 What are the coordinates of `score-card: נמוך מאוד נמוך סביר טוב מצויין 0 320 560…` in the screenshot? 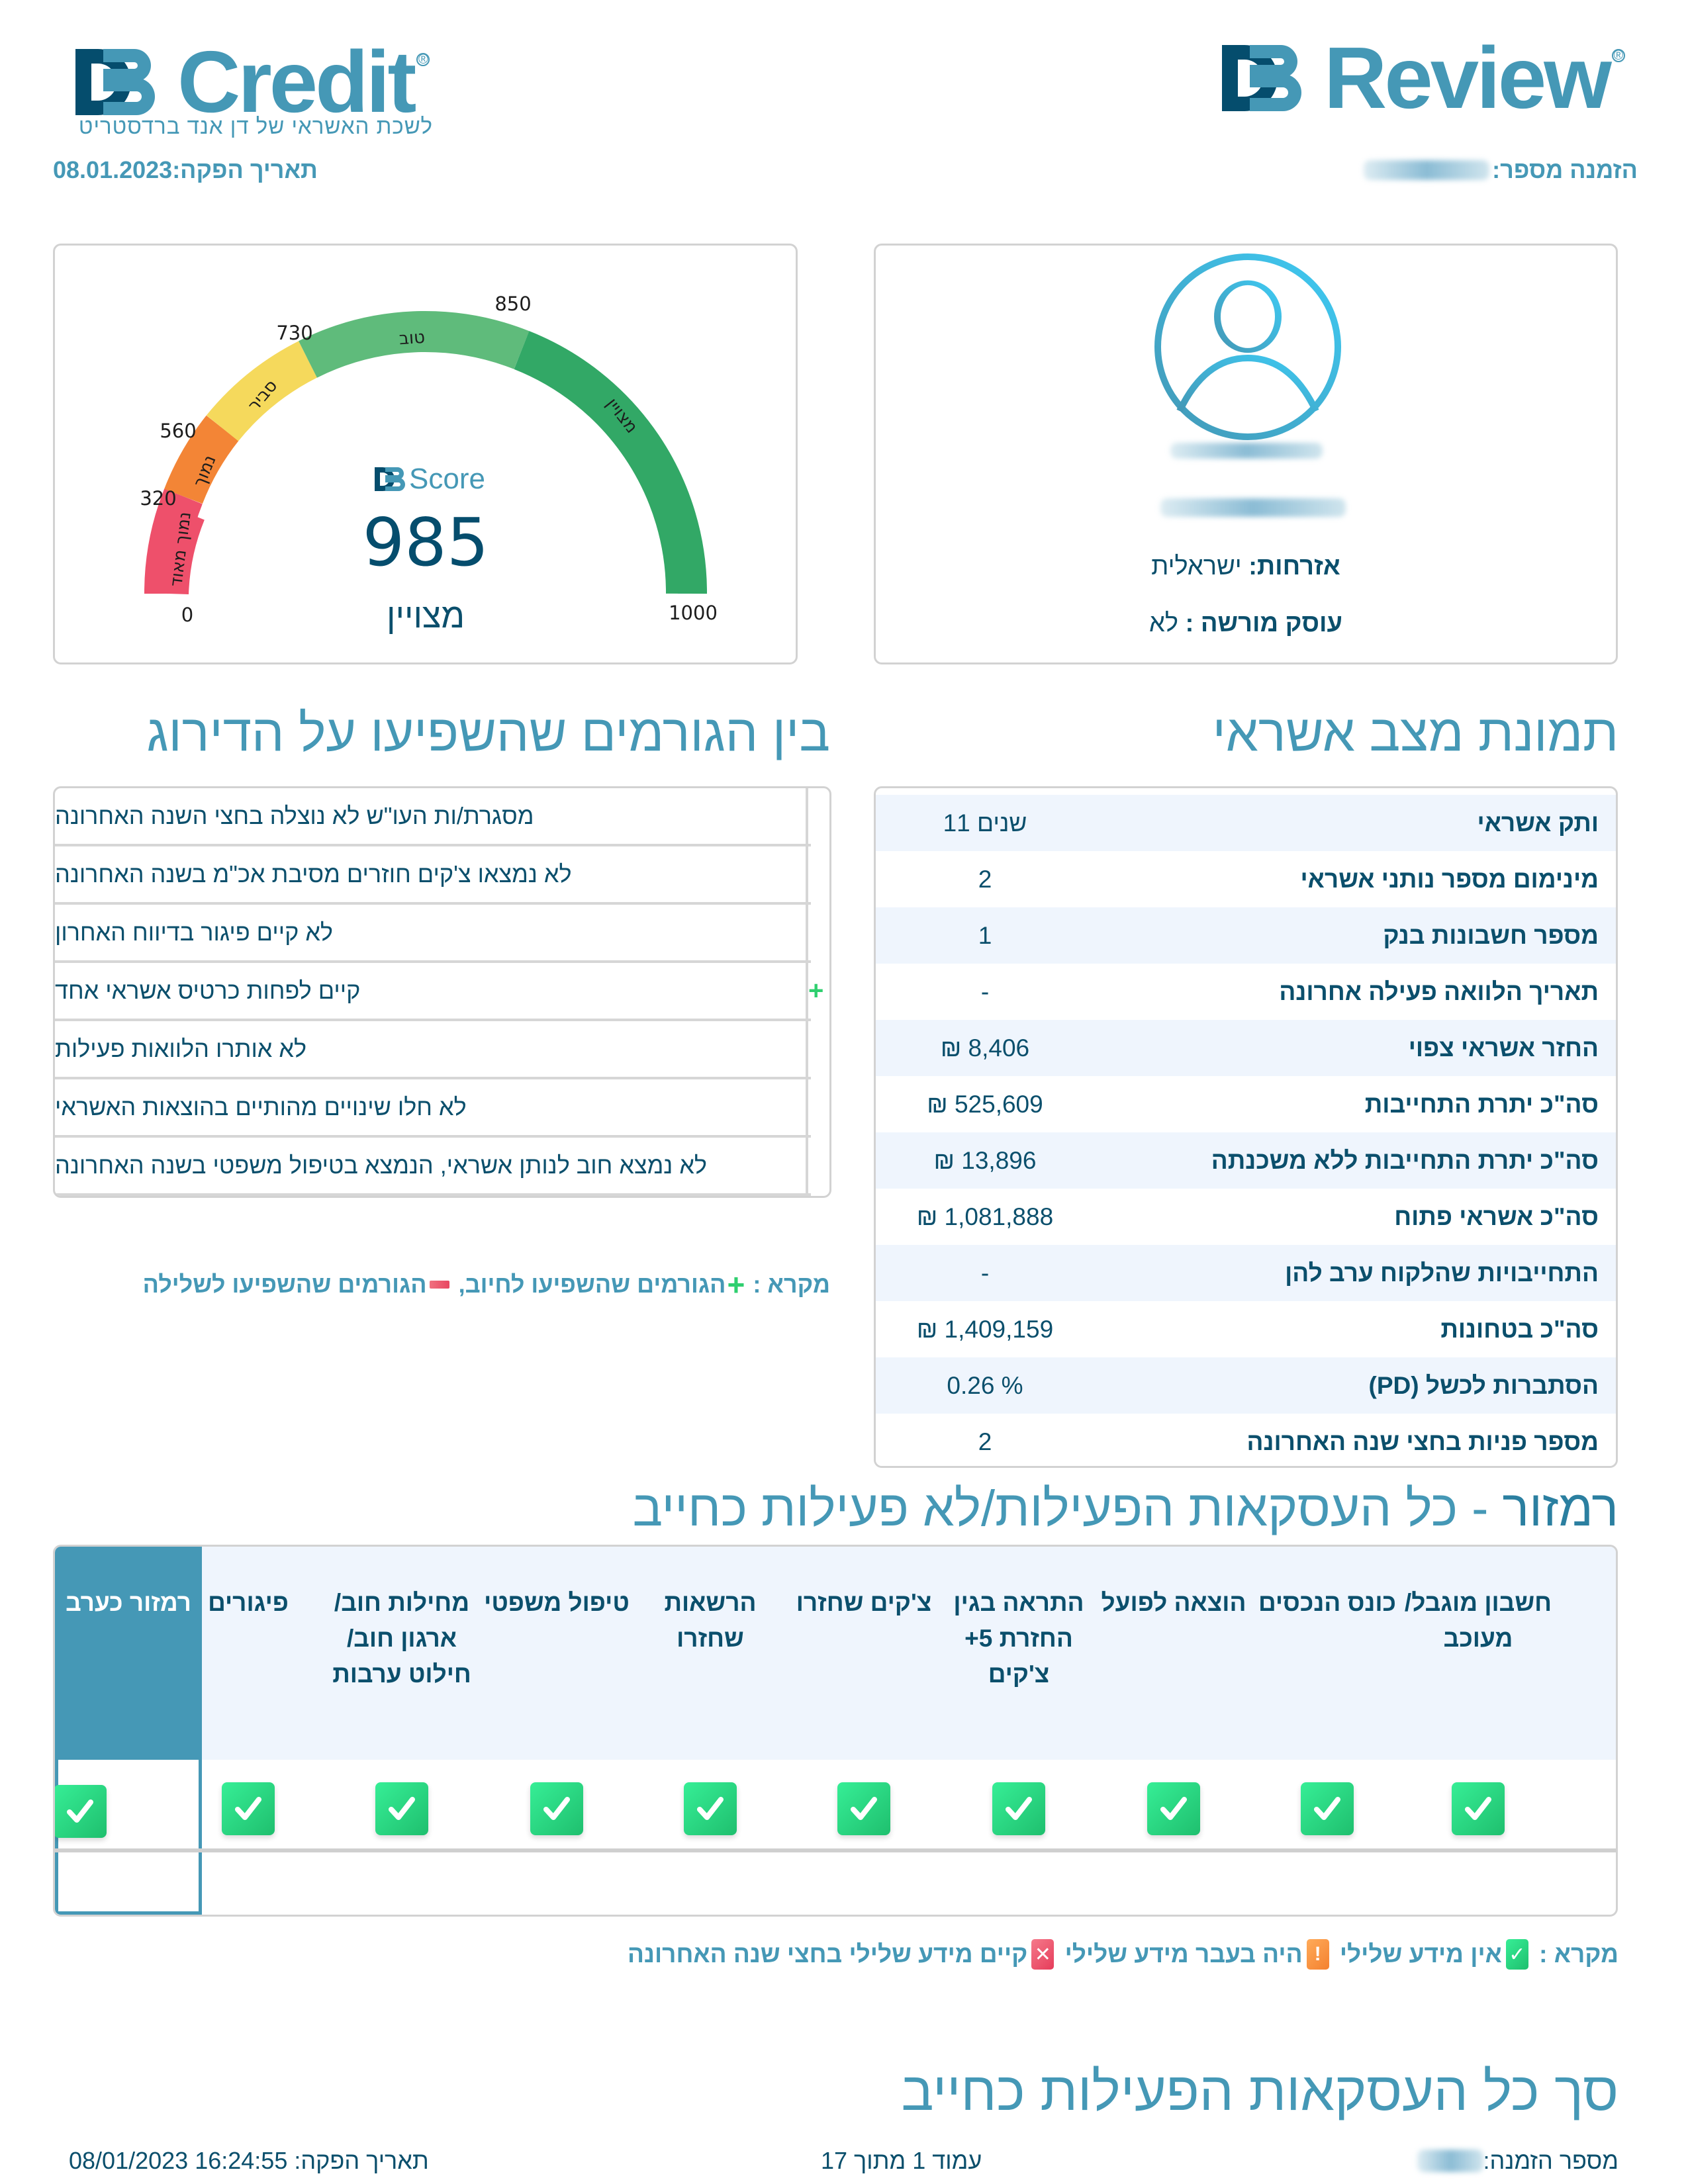 It's located at (425, 454).